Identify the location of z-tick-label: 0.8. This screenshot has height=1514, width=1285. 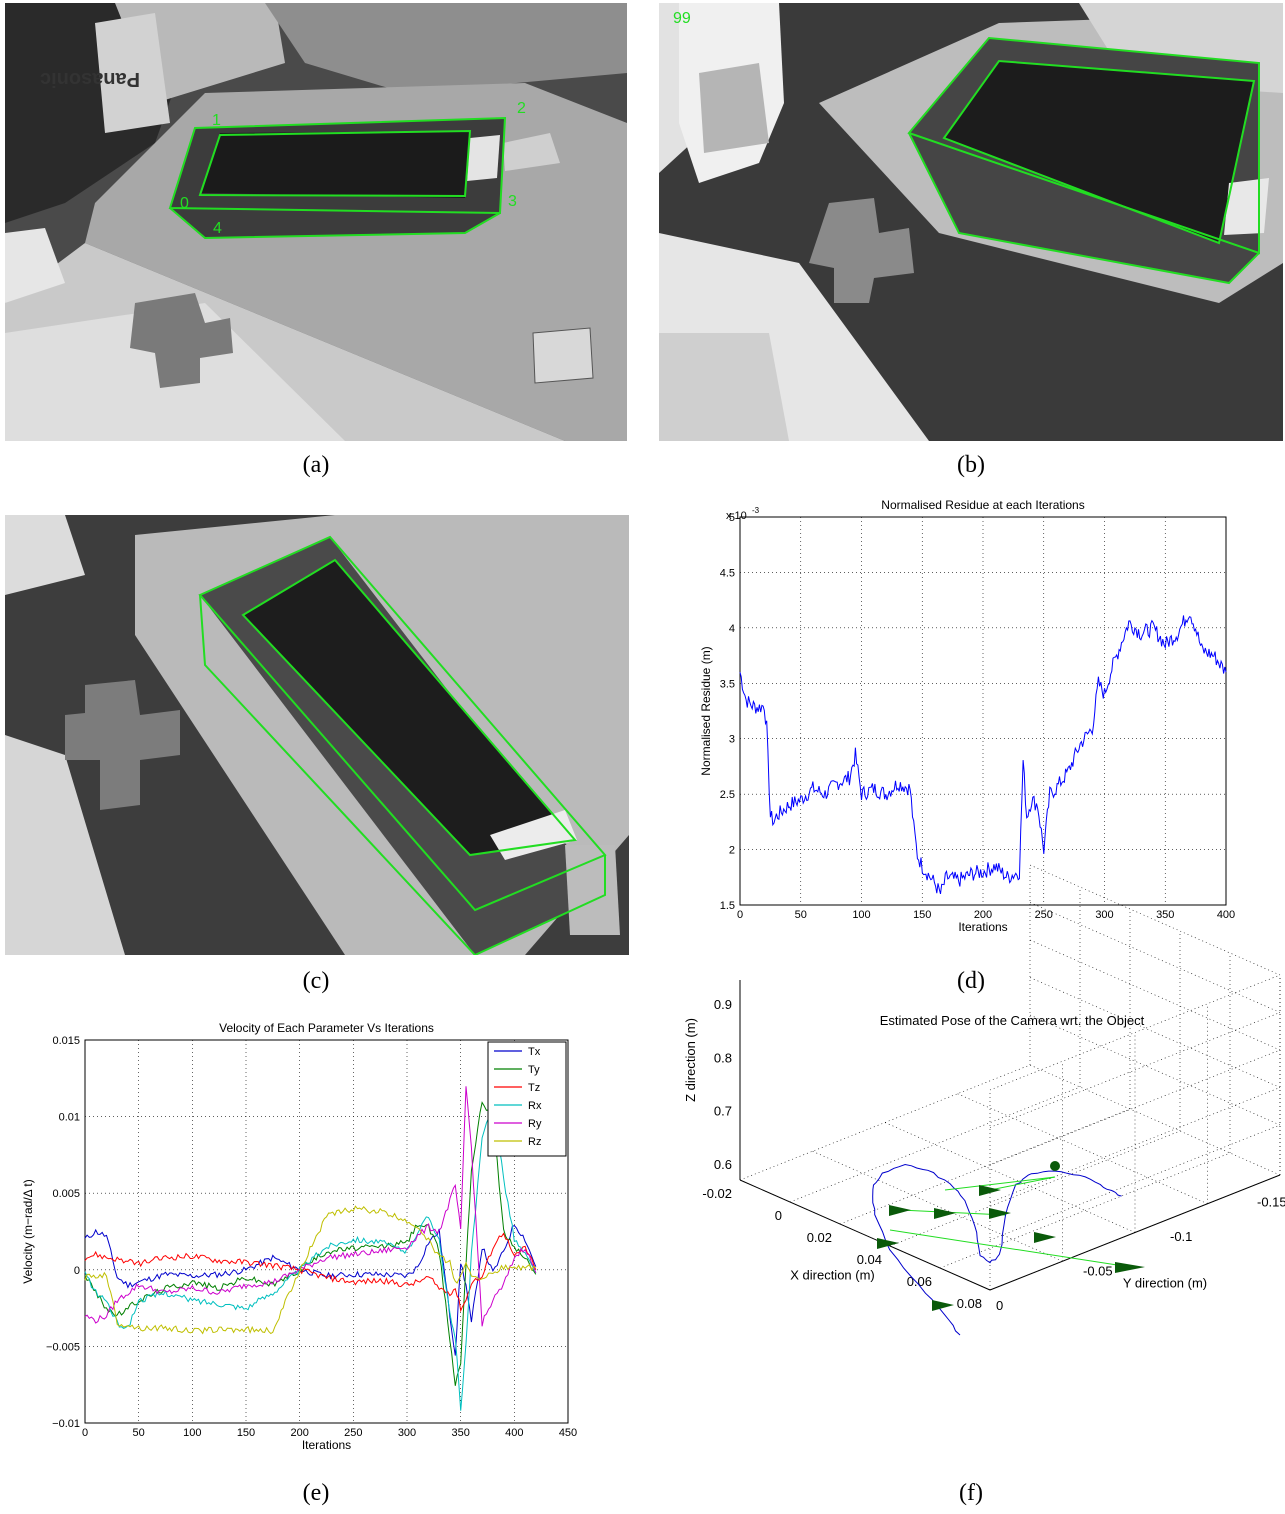
(723, 1057).